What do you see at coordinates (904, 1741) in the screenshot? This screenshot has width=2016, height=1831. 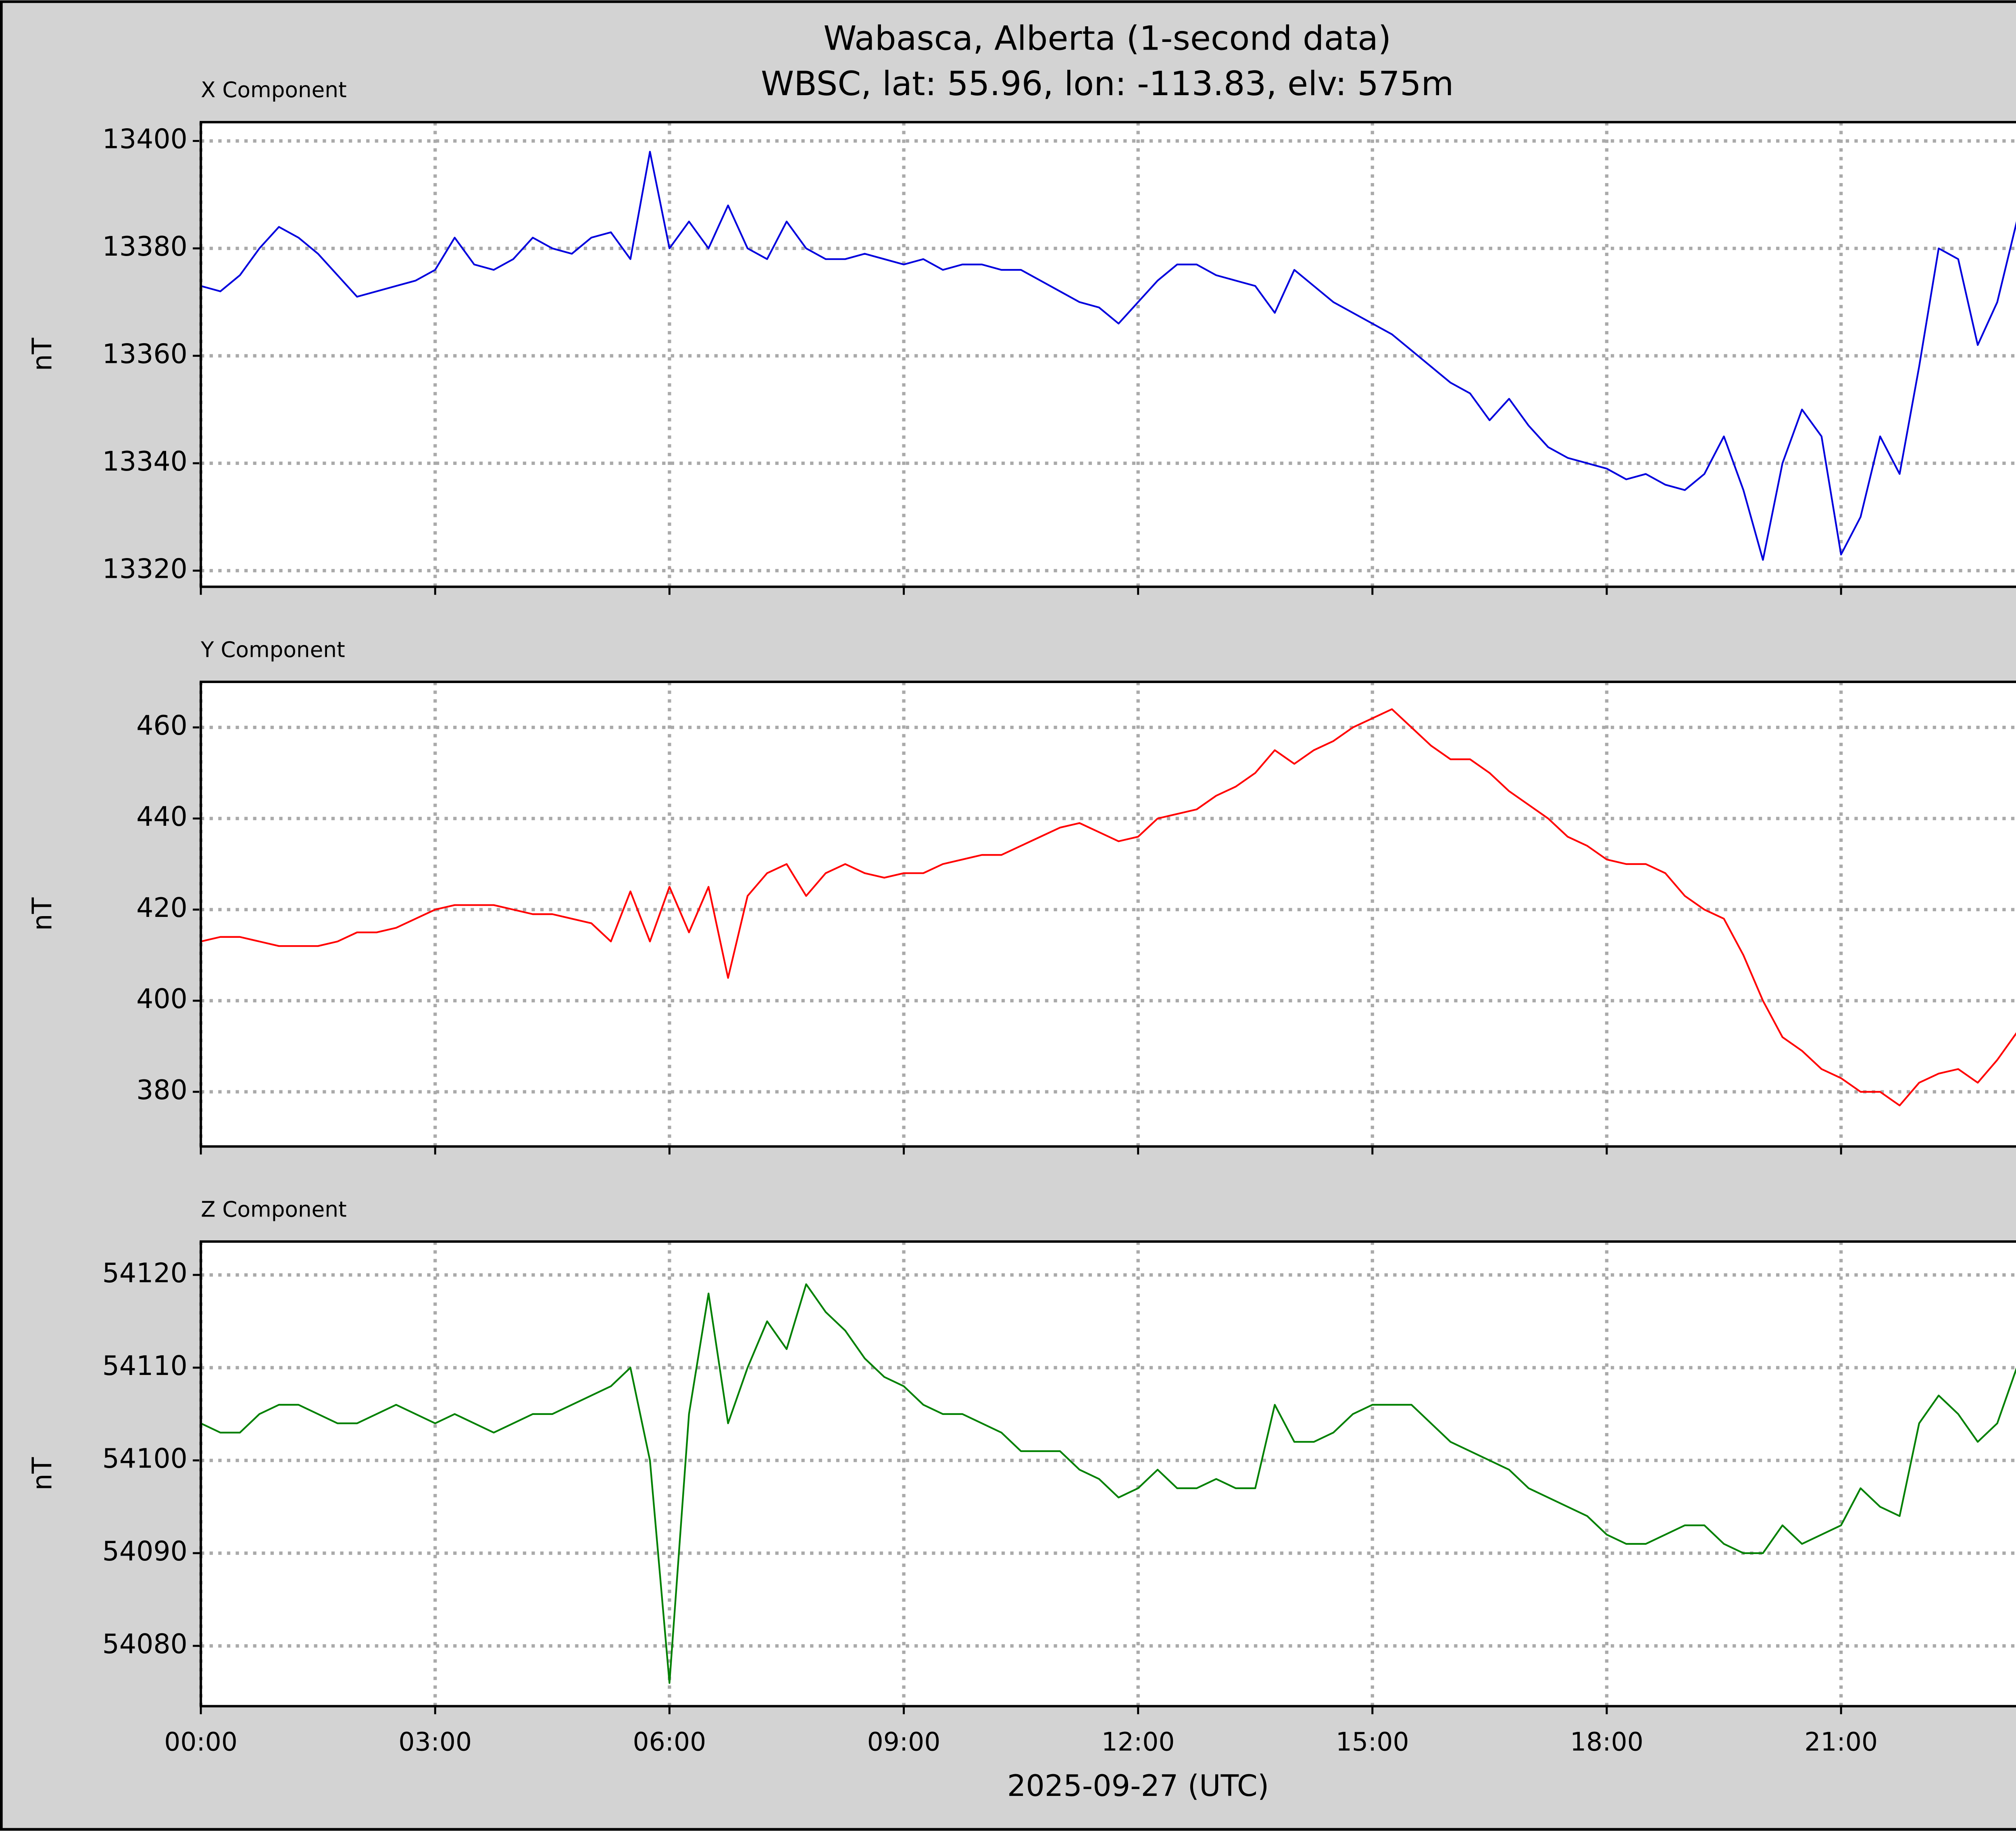 I see `x-tick-label: 09:00` at bounding box center [904, 1741].